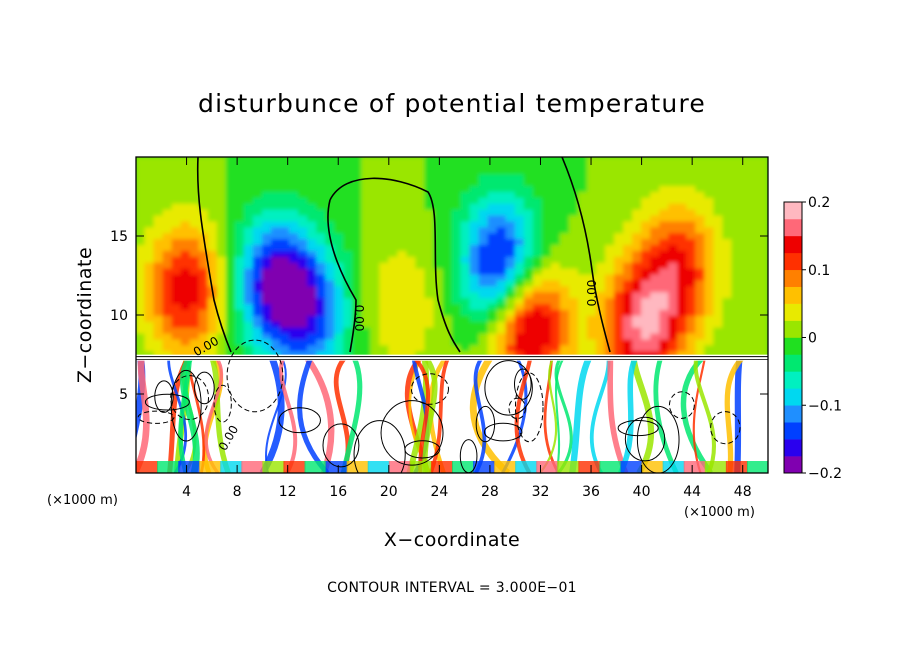  I want to click on boundary-band, so click(452, 357).